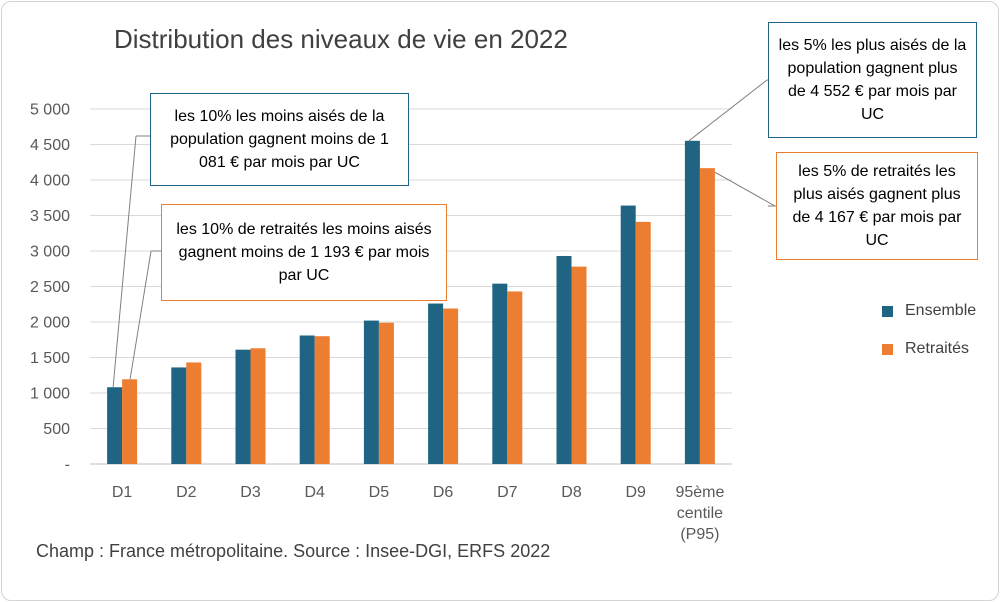 This screenshot has height=602, width=1000. What do you see at coordinates (50, 216) in the screenshot?
I see `y-tick-label: 3 500` at bounding box center [50, 216].